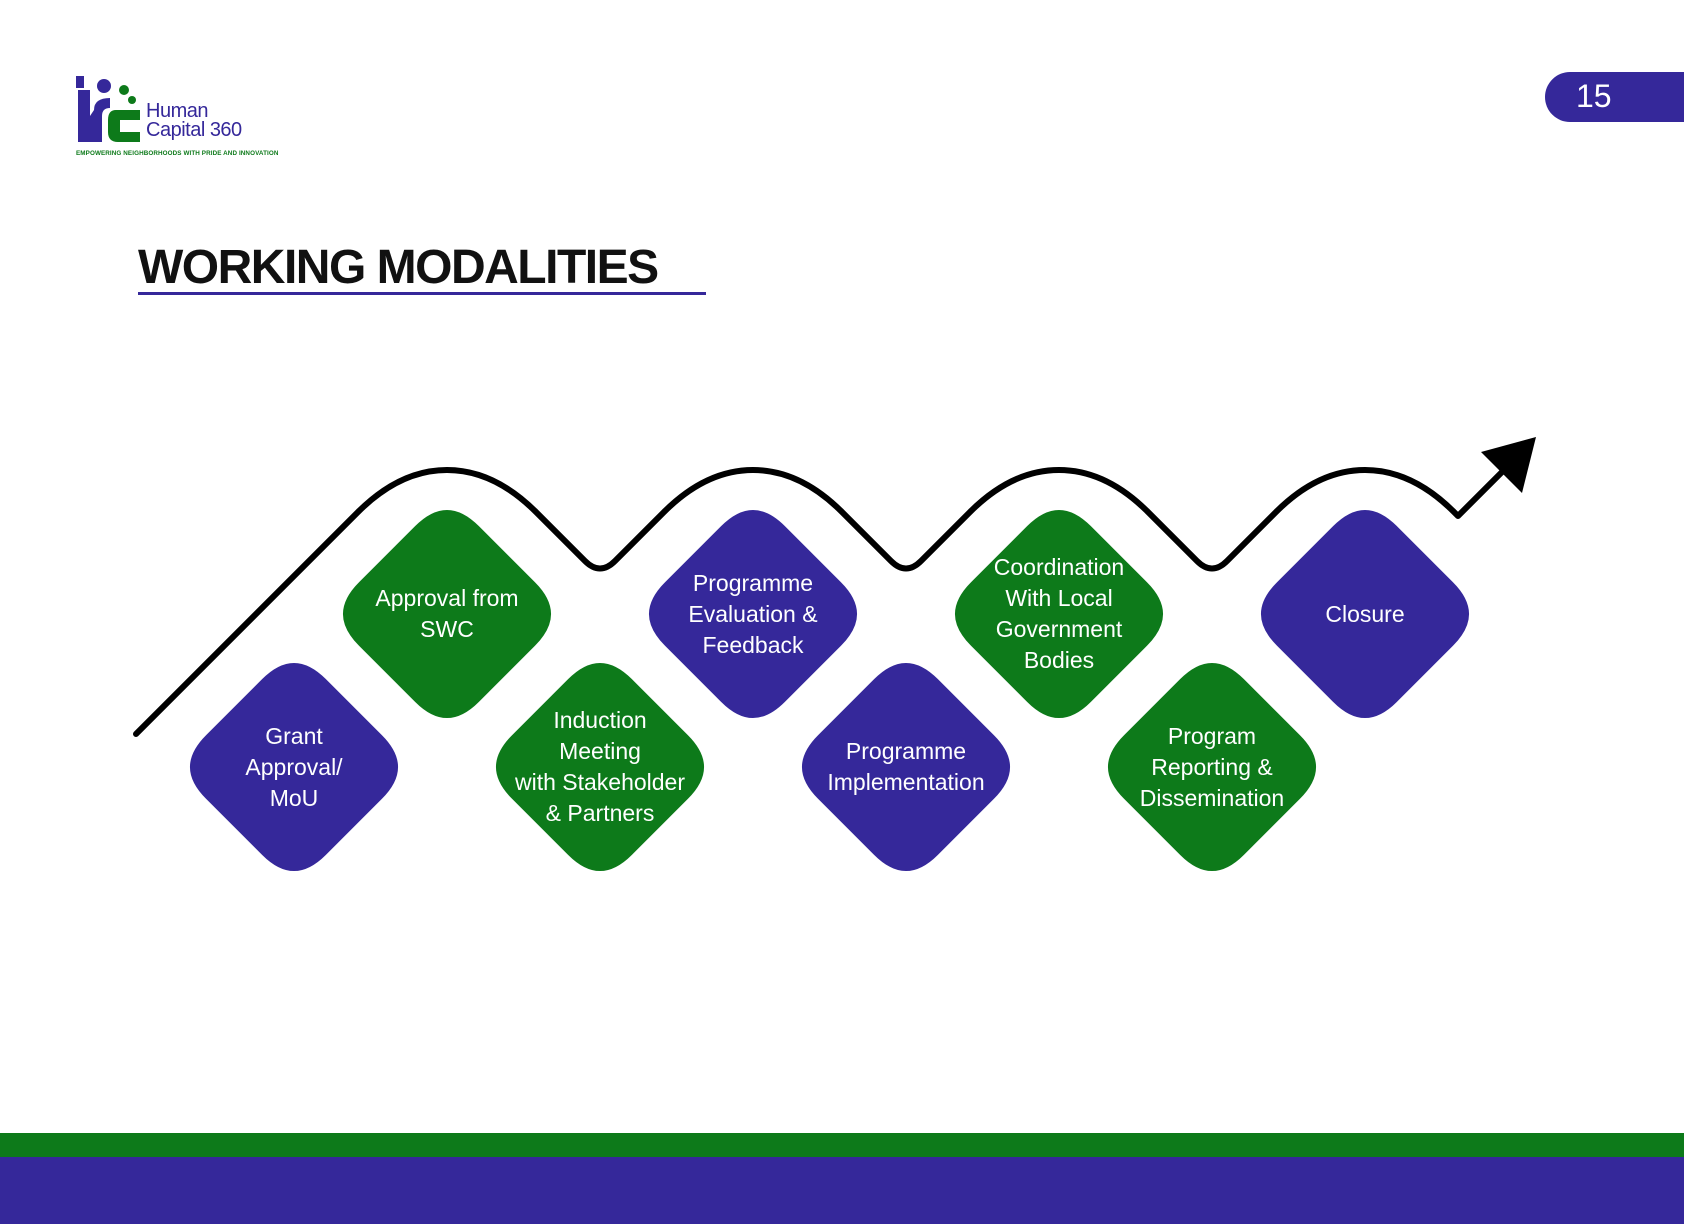  I want to click on step-4-label: Programme Evaluation & Feedback, so click(753, 613).